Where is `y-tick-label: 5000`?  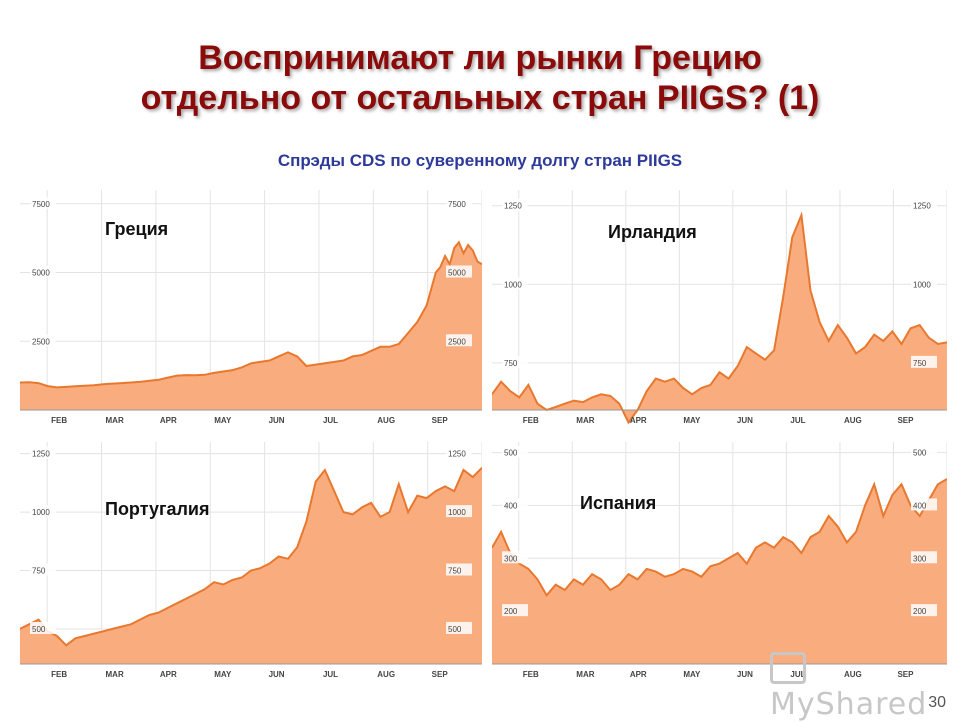 y-tick-label: 5000 is located at coordinates (457, 273).